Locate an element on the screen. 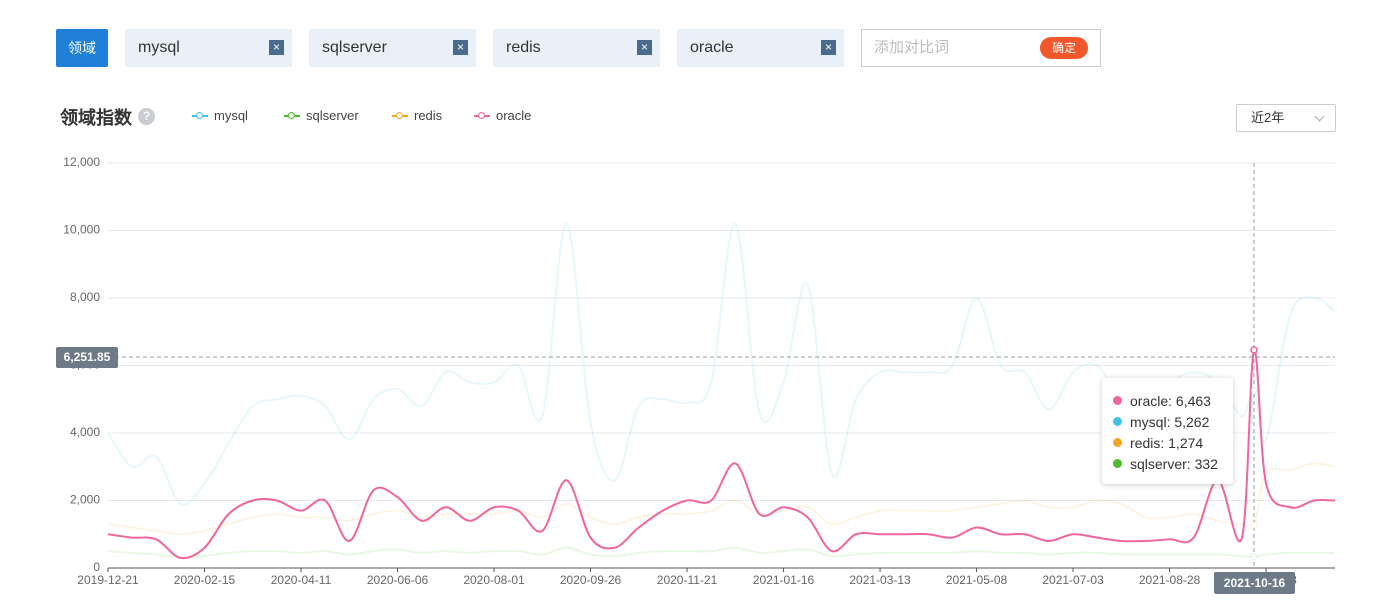 This screenshot has width=1373, height=607. confirm-button: 确定 is located at coordinates (1064, 48).